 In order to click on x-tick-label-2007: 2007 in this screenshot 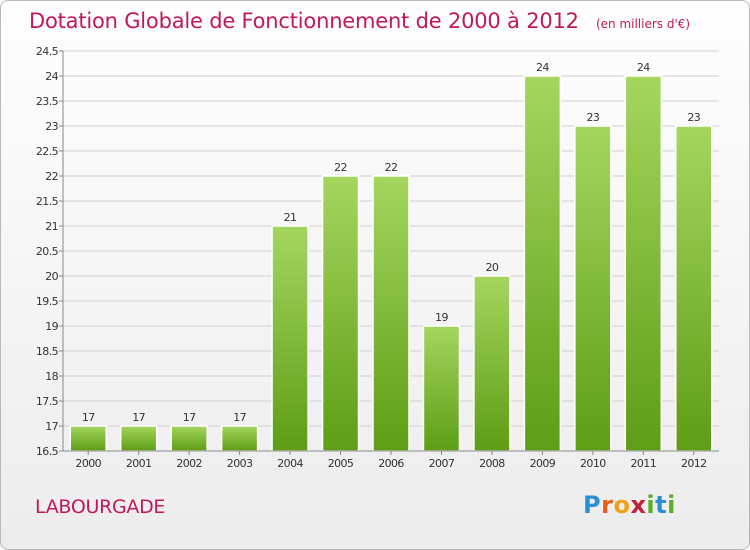, I will do `click(442, 463)`.